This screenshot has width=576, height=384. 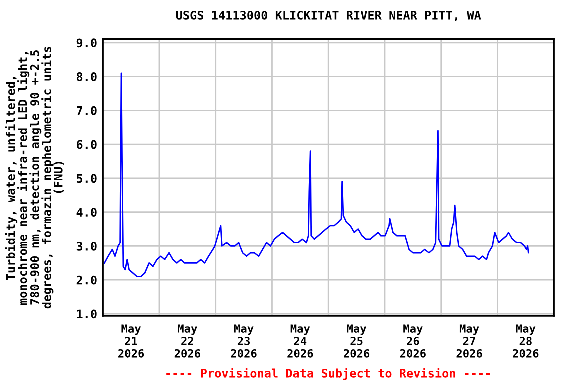 What do you see at coordinates (328, 374) in the screenshot?
I see `text: ---- Provisional Data Subject to Revision ----` at bounding box center [328, 374].